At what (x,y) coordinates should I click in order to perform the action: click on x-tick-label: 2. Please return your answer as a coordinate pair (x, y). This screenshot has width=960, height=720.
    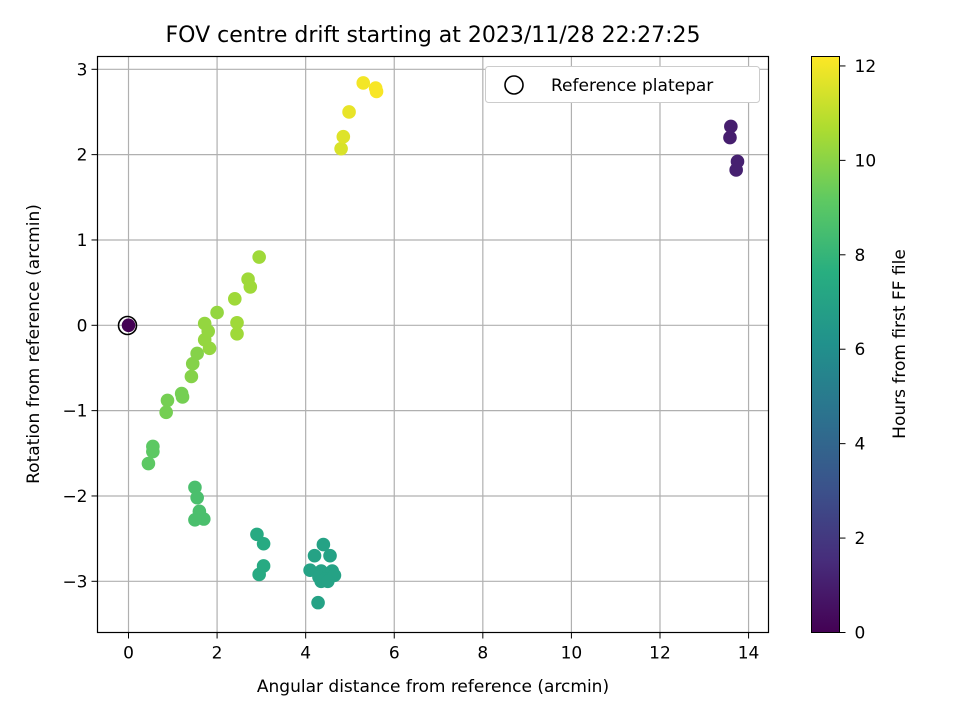
    Looking at the image, I should click on (217, 654).